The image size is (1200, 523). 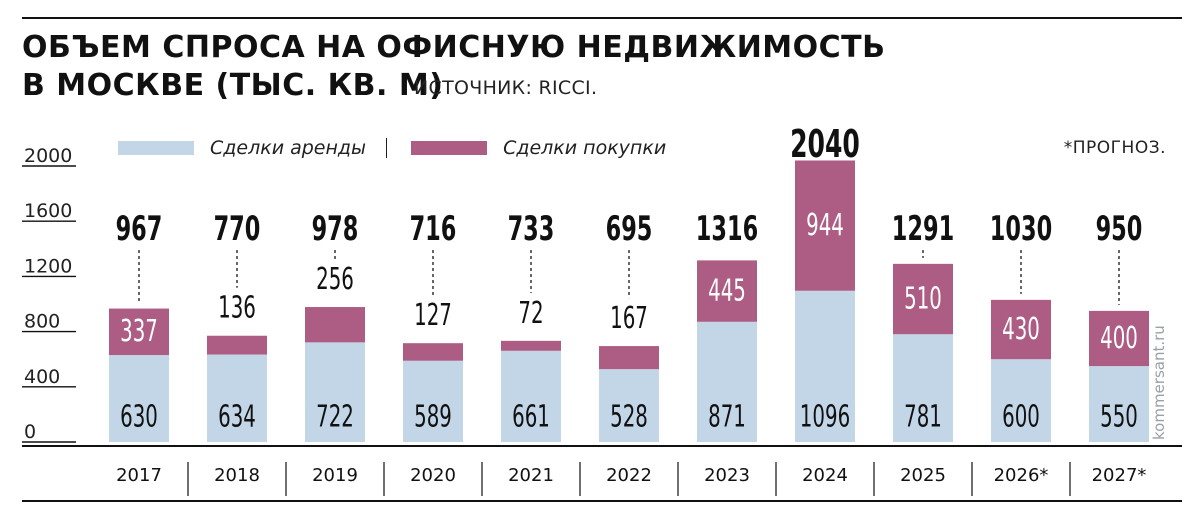 I want to click on data-label-total: 695, so click(x=629, y=228).